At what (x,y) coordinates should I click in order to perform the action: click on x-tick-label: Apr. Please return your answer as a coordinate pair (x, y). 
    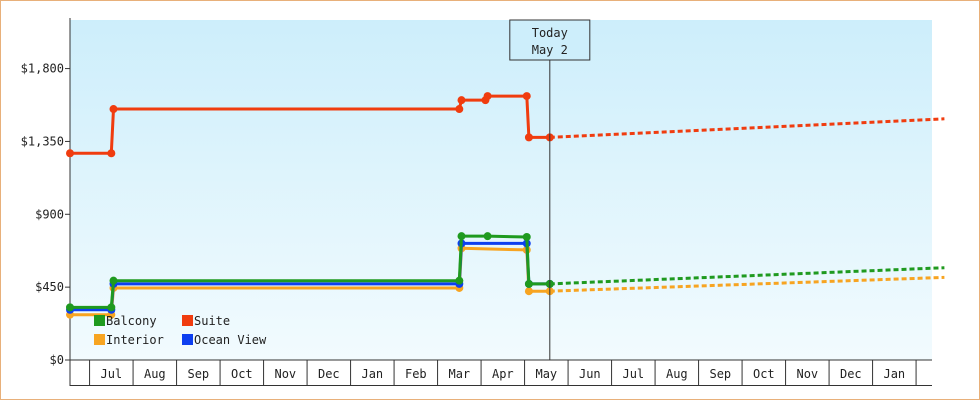
    Looking at the image, I should click on (503, 374).